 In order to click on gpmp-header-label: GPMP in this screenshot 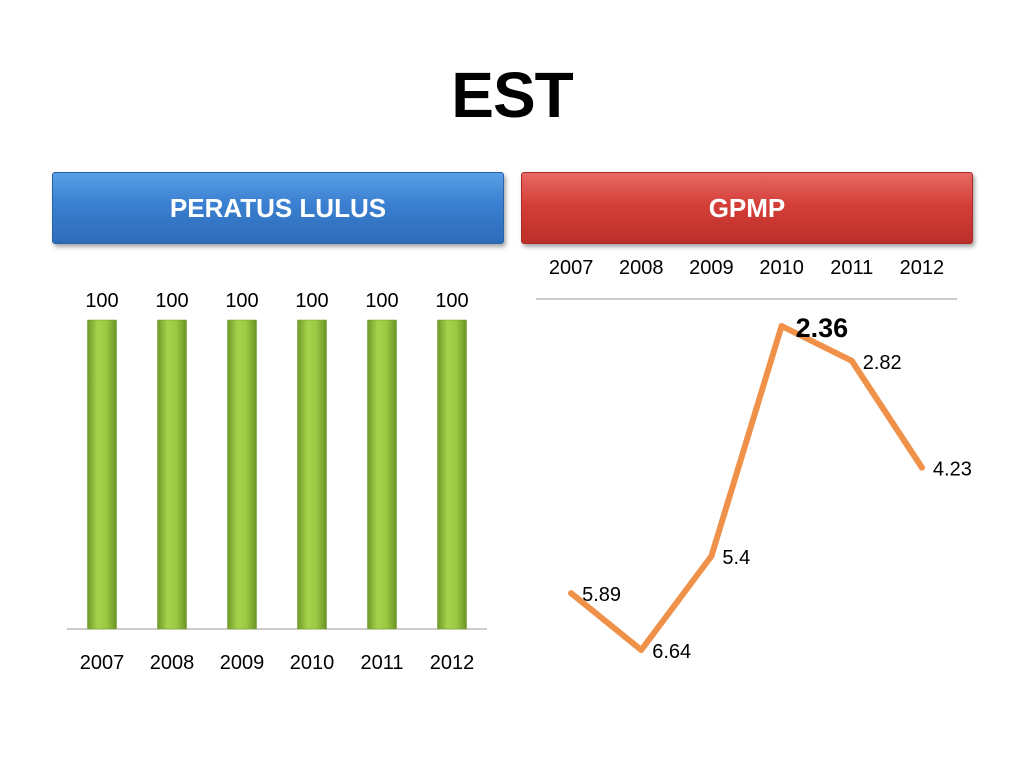, I will do `click(747, 207)`.